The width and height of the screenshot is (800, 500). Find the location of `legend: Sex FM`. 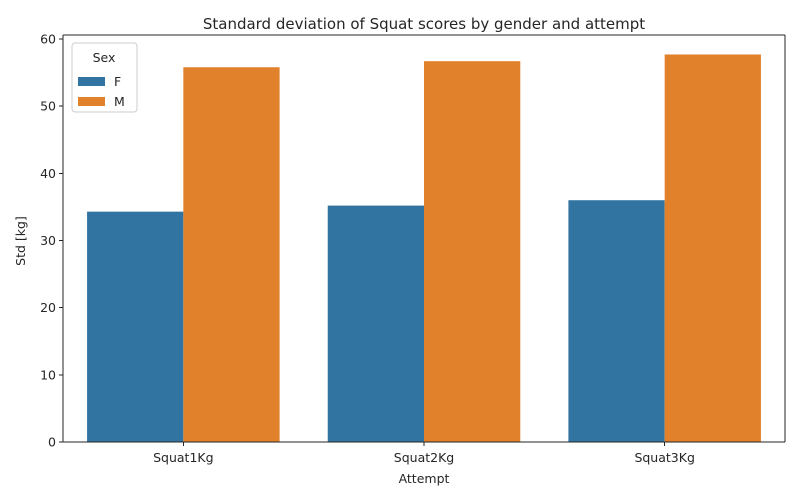

legend: Sex FM is located at coordinates (104, 77).